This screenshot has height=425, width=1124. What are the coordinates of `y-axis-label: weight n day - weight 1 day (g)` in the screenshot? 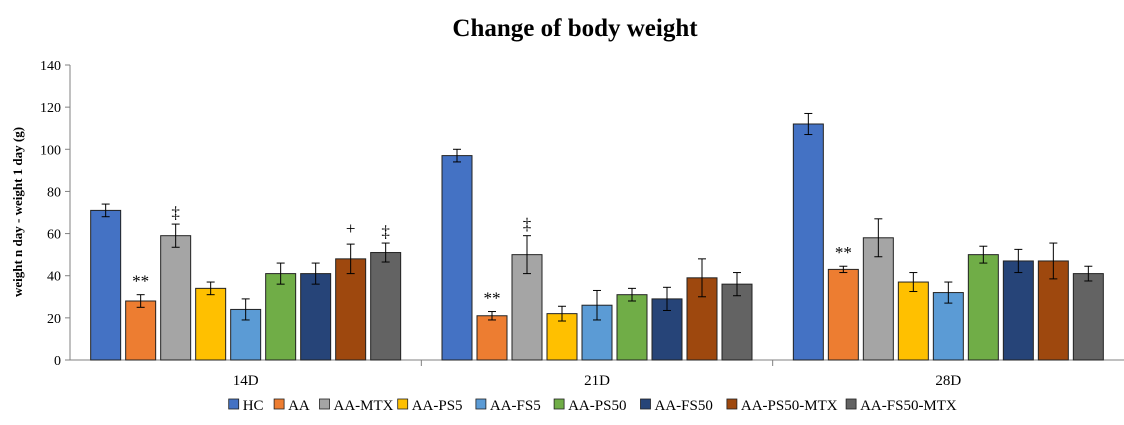 It's located at (17, 212).